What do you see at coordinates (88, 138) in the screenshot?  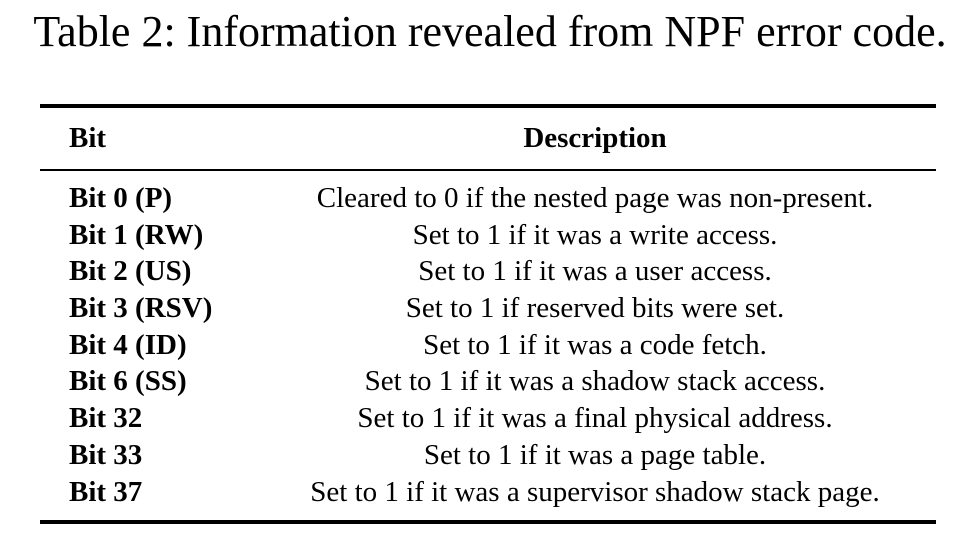 I see `header-bit: Bit` at bounding box center [88, 138].